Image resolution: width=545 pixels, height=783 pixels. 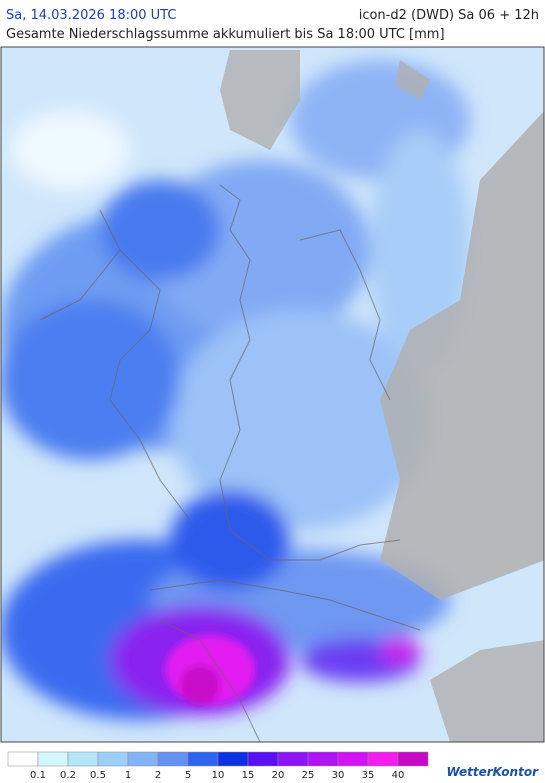 I want to click on legend-label: 30, so click(x=338, y=775).